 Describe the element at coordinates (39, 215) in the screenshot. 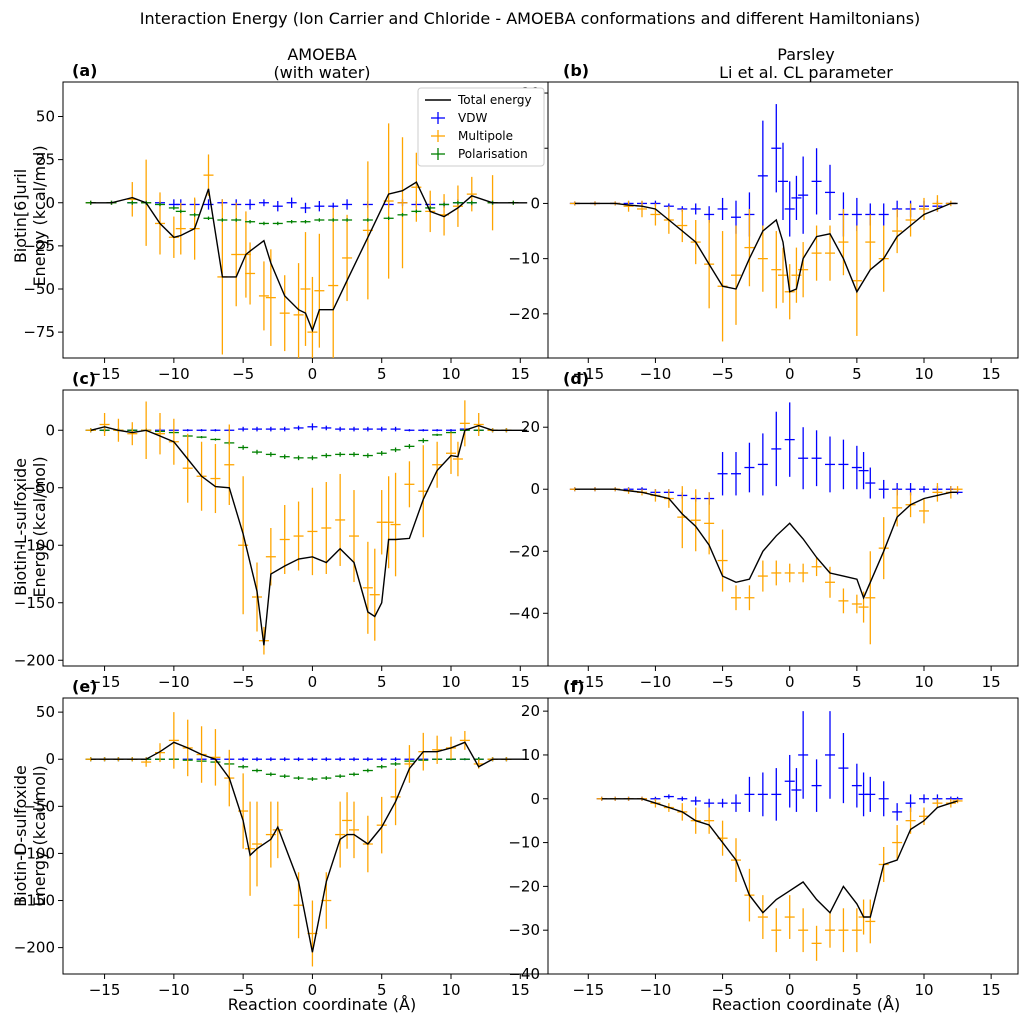

I see `row-label-1-line2: Energy (kcal/mol)` at that location.